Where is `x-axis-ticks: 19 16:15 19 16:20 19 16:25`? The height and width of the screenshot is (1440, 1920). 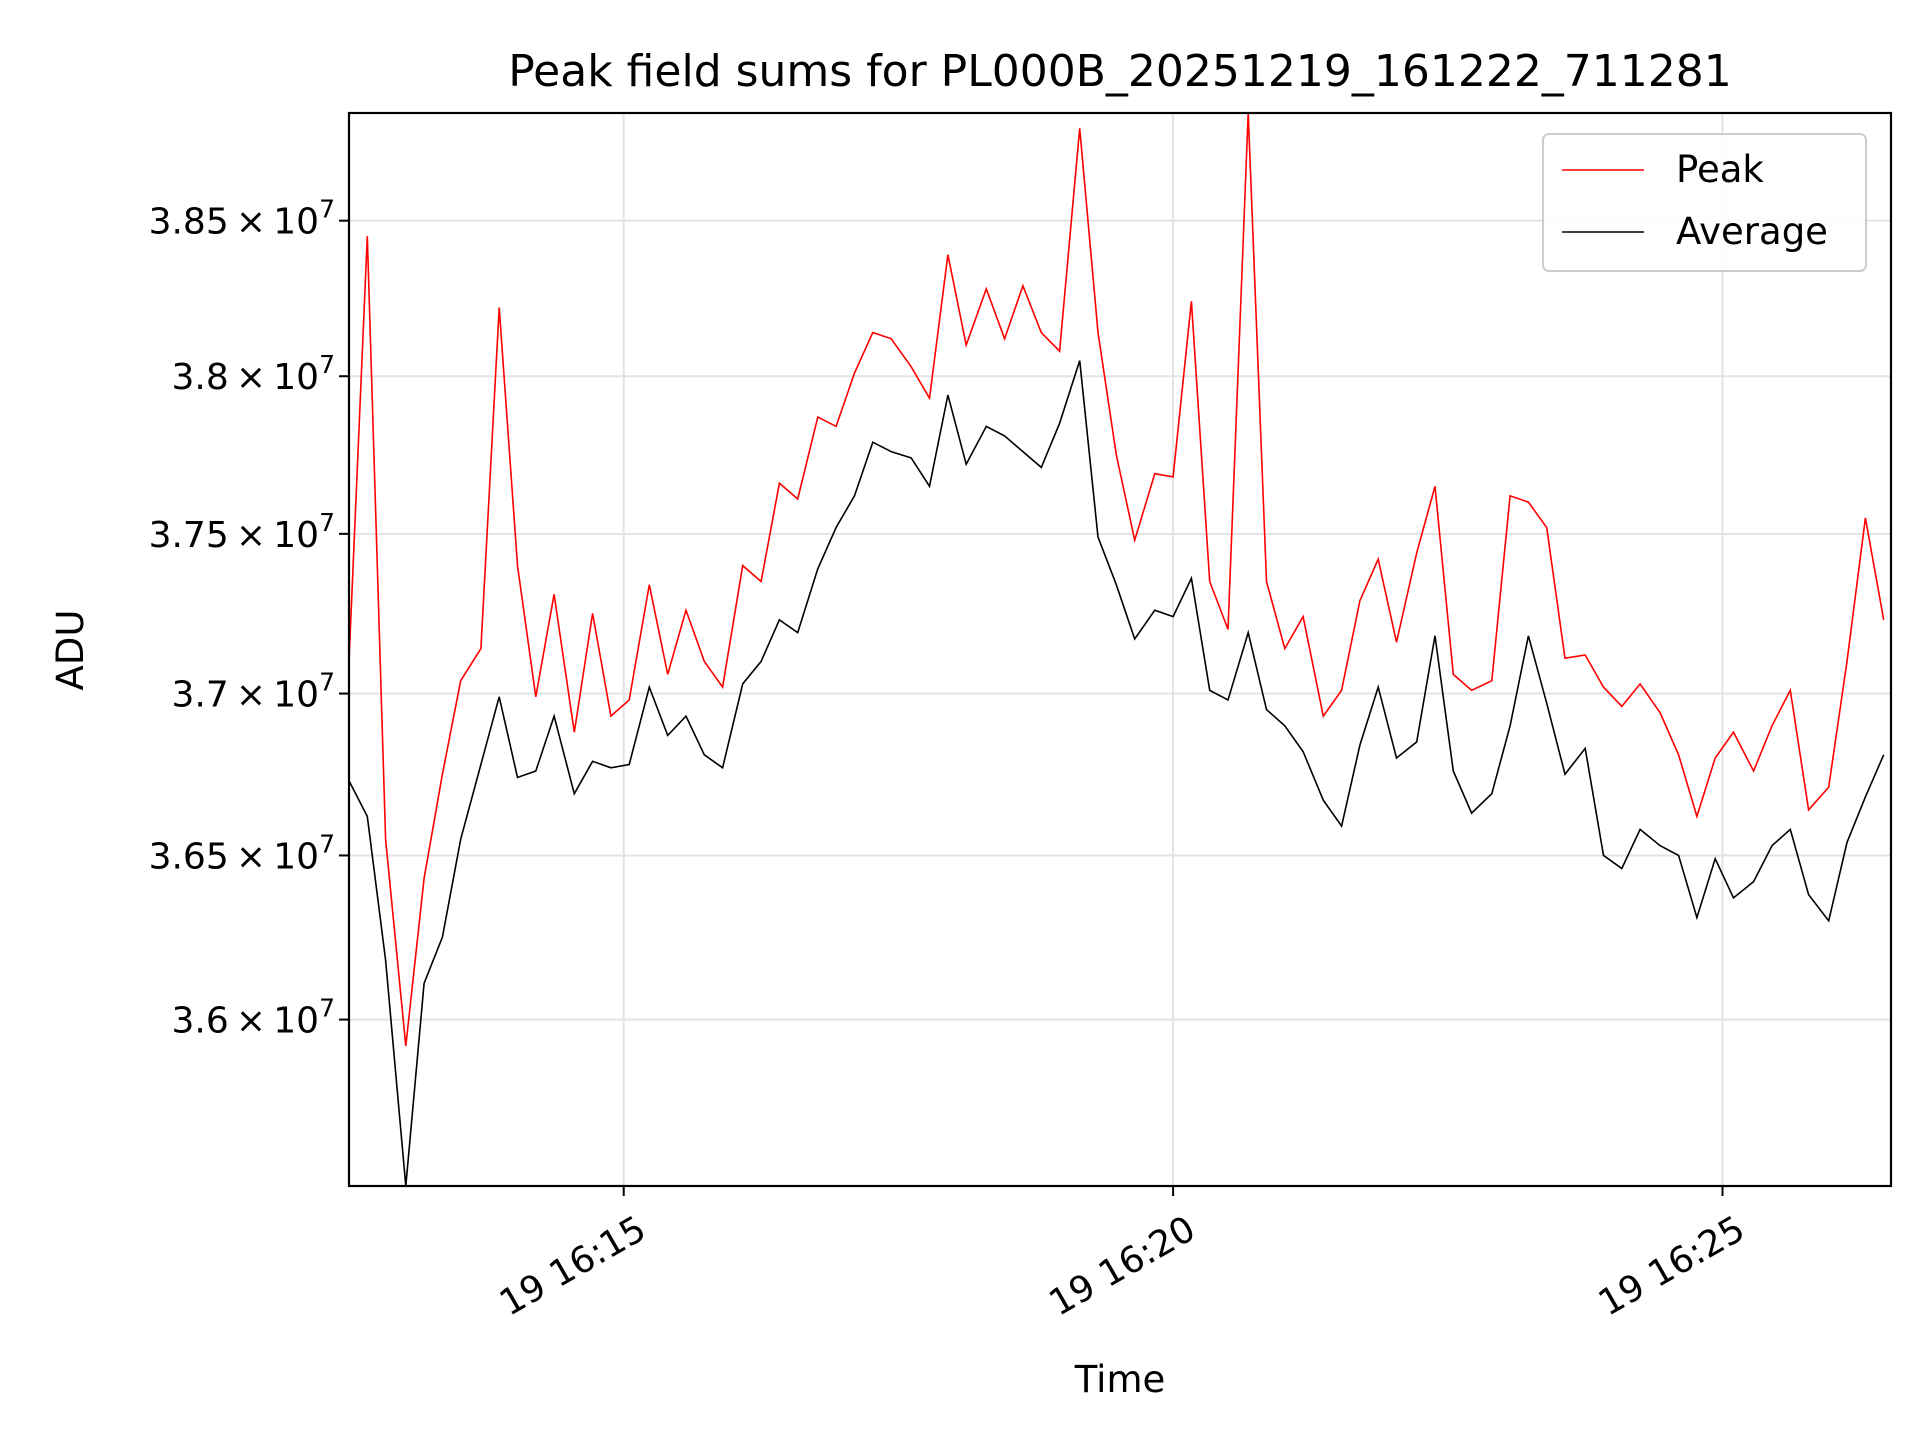 x-axis-ticks: 19 16:15 19 16:20 19 16:25 is located at coordinates (1122, 1255).